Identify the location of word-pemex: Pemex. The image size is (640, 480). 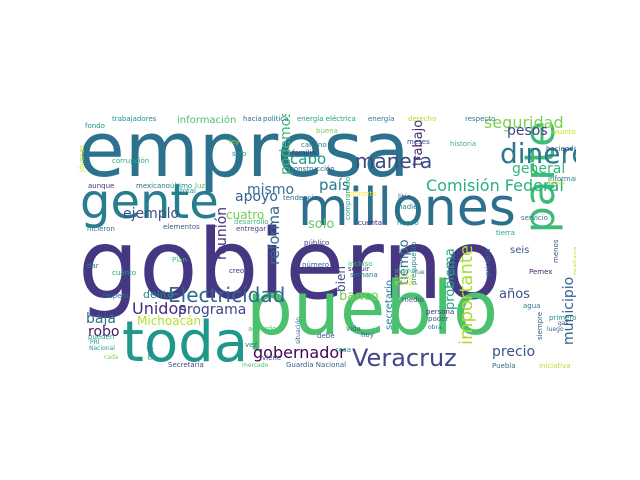
(541, 272).